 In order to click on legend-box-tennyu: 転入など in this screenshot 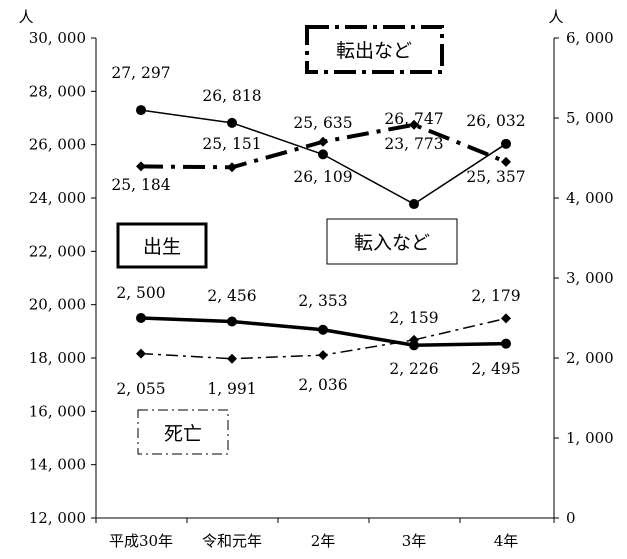, I will do `click(392, 241)`.